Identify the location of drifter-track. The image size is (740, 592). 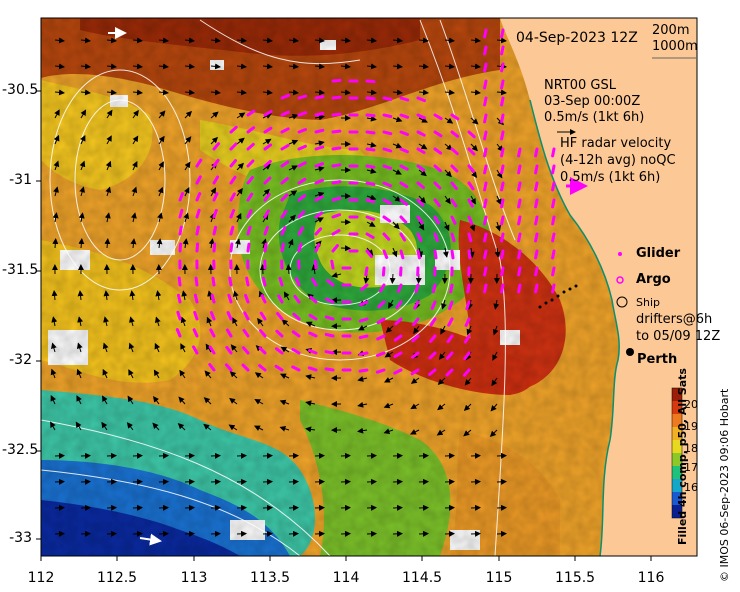
(558, 296).